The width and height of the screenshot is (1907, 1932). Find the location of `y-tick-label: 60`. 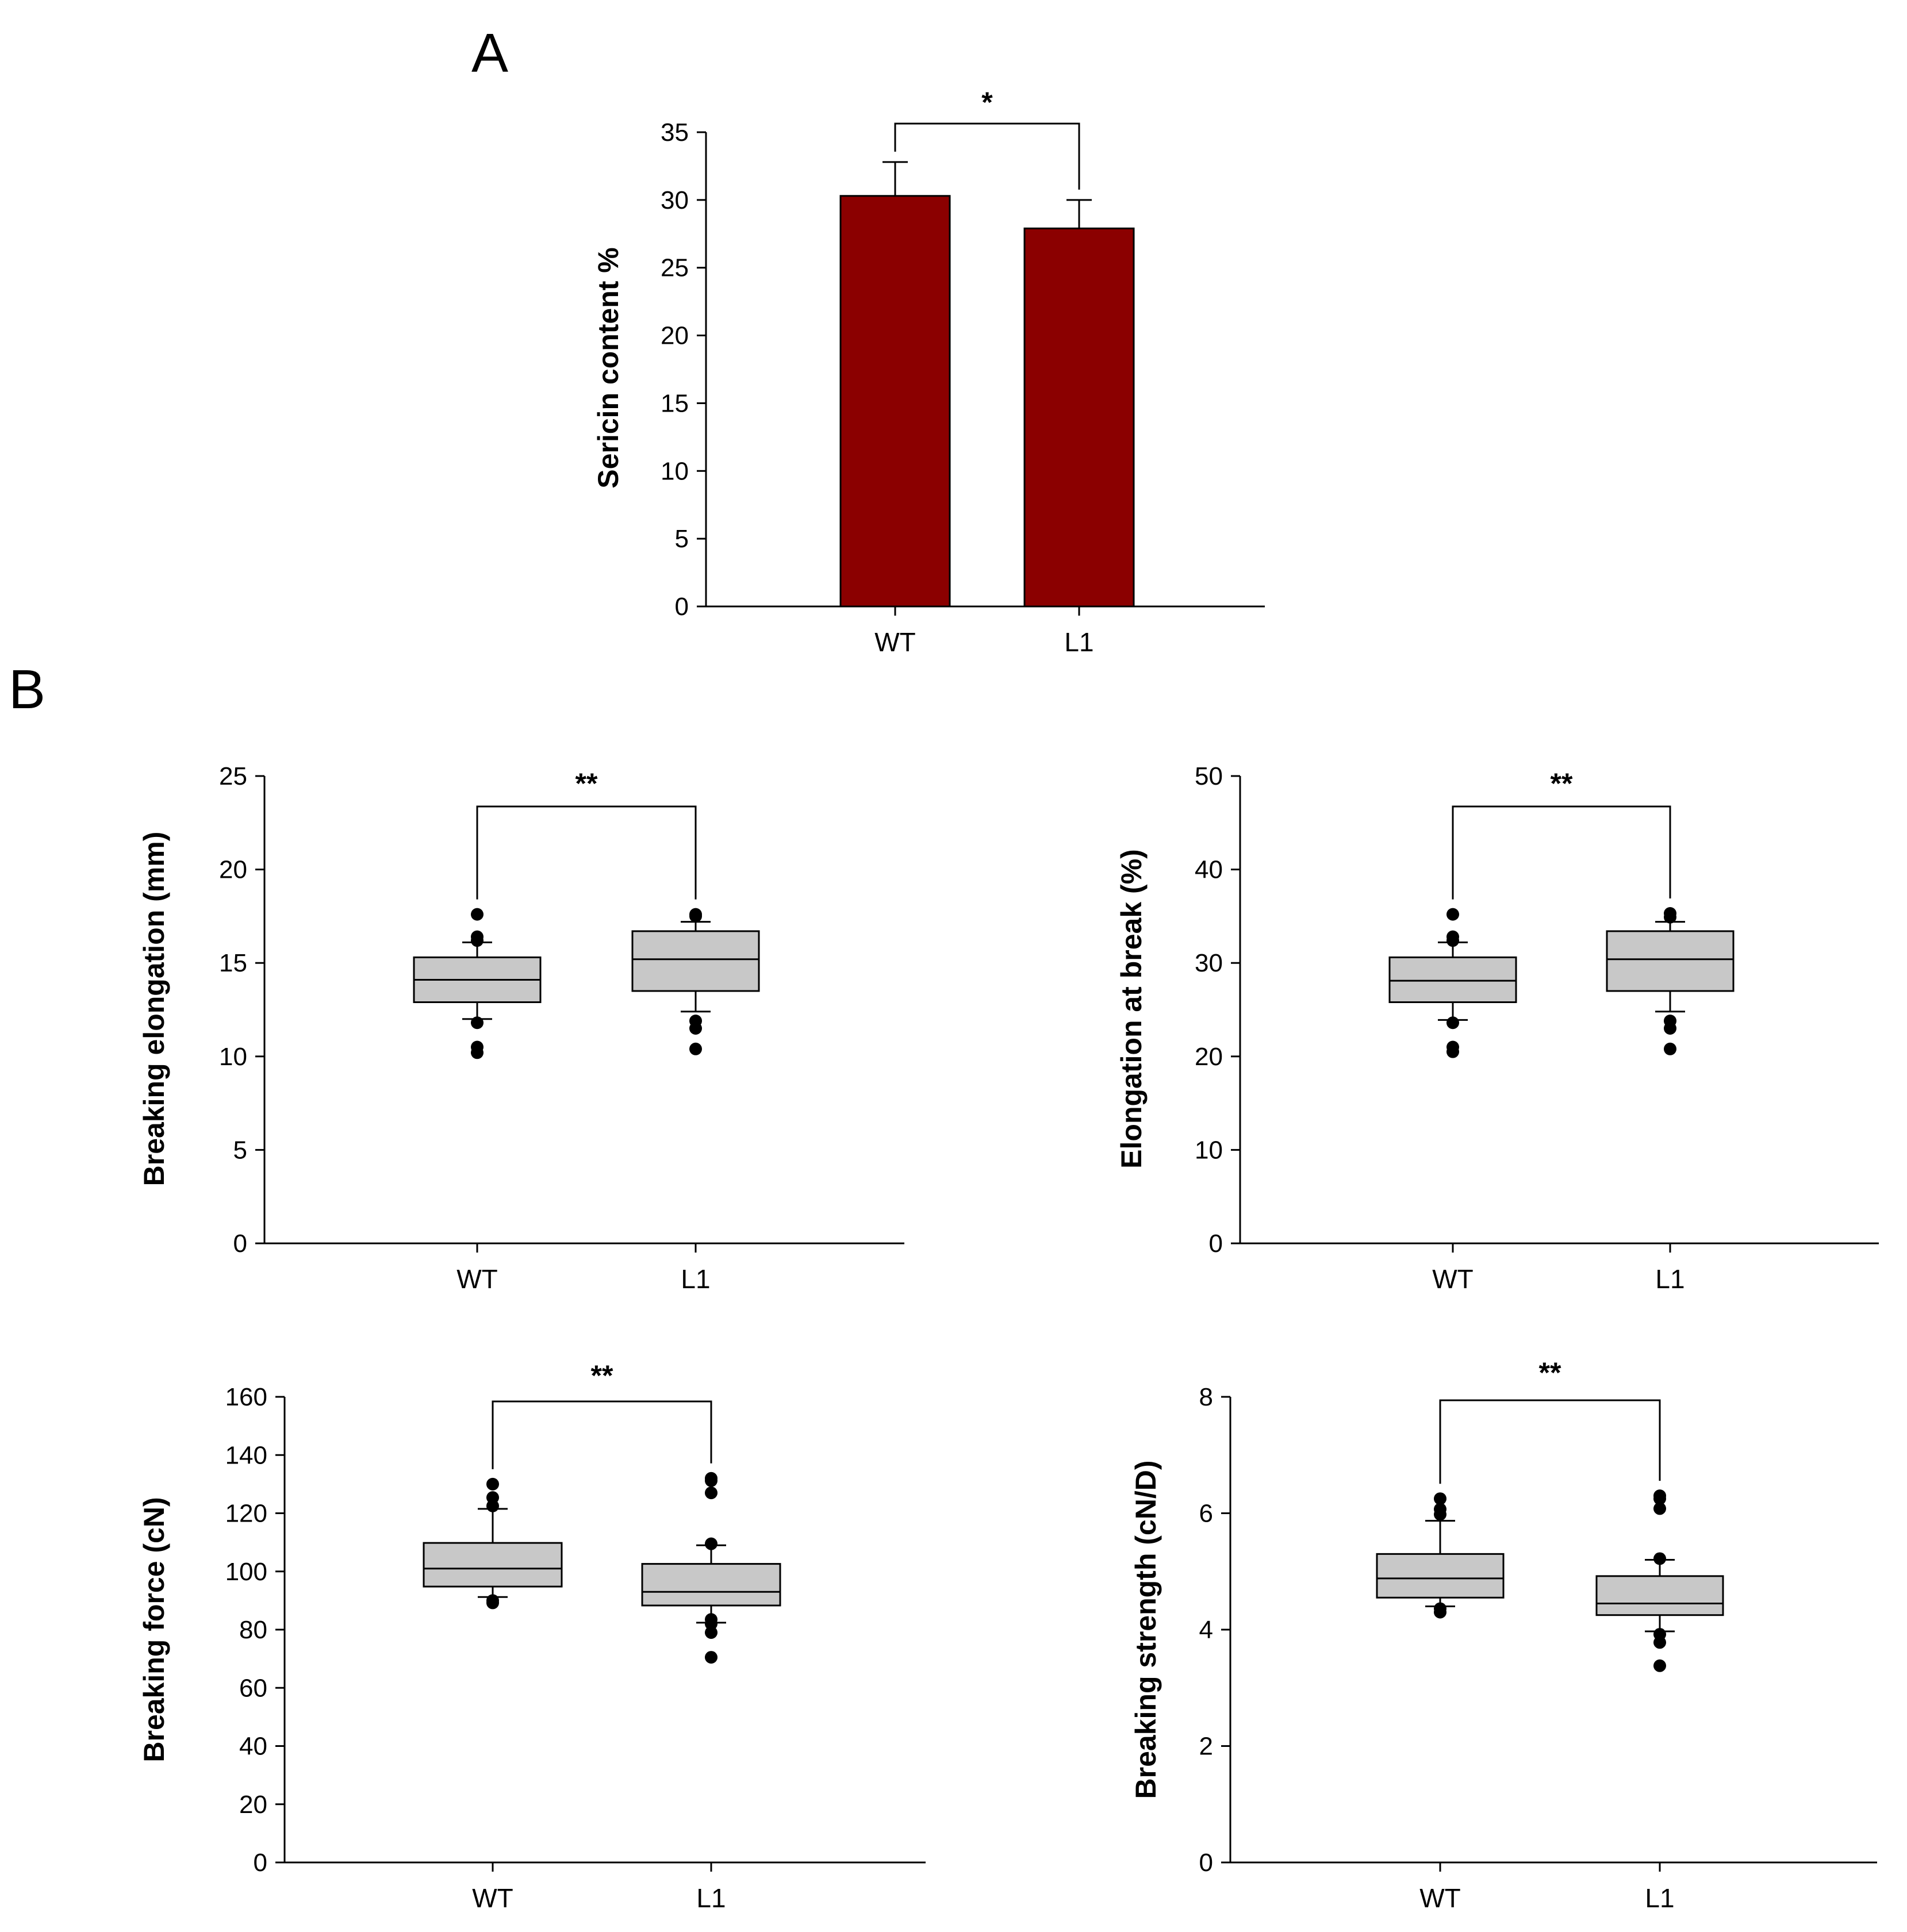

y-tick-label: 60 is located at coordinates (253, 1688).